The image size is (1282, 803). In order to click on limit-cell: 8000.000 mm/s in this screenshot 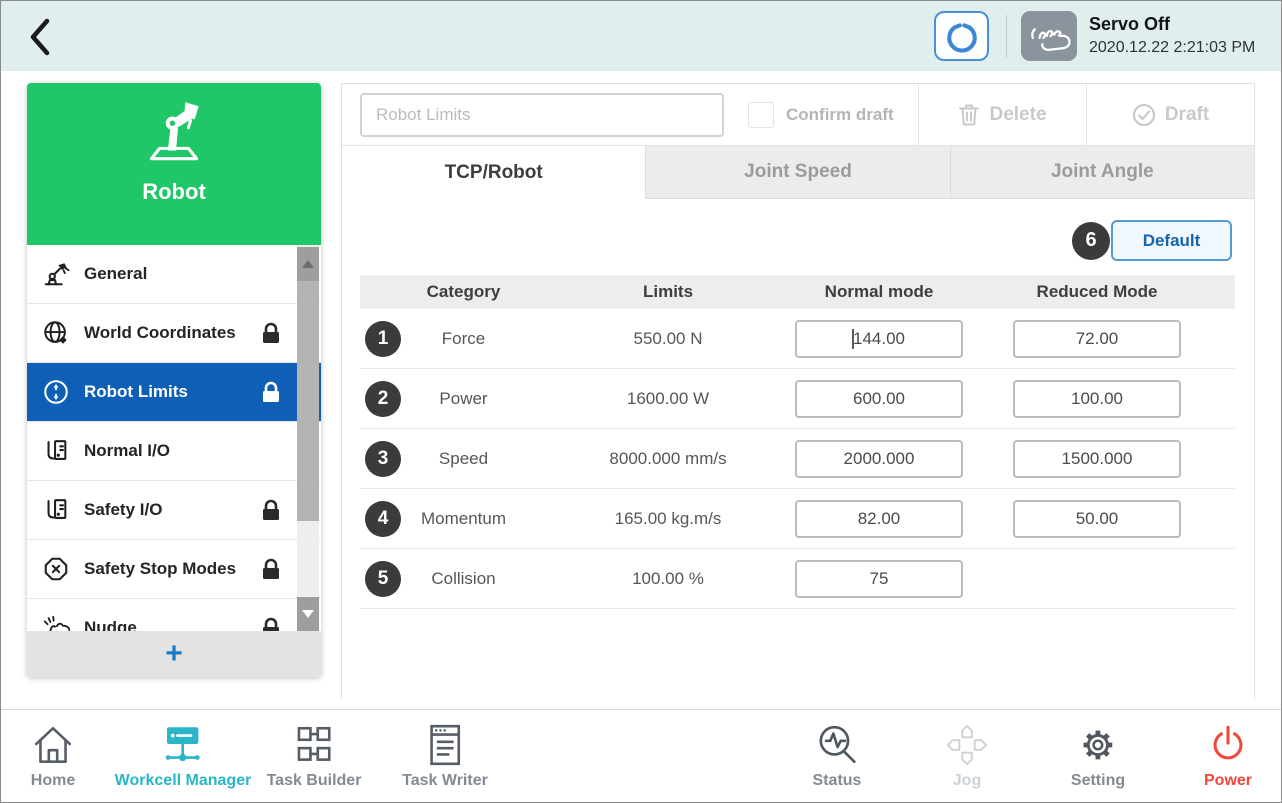, I will do `click(668, 458)`.